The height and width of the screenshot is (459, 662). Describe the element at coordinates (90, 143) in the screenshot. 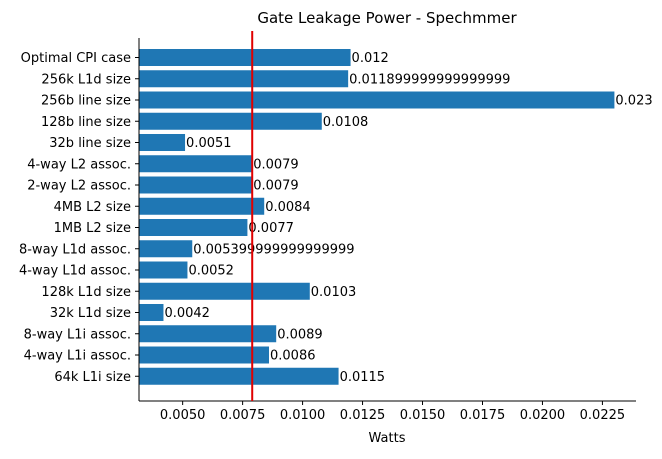

I see `y-category-label: 32b line size` at that location.